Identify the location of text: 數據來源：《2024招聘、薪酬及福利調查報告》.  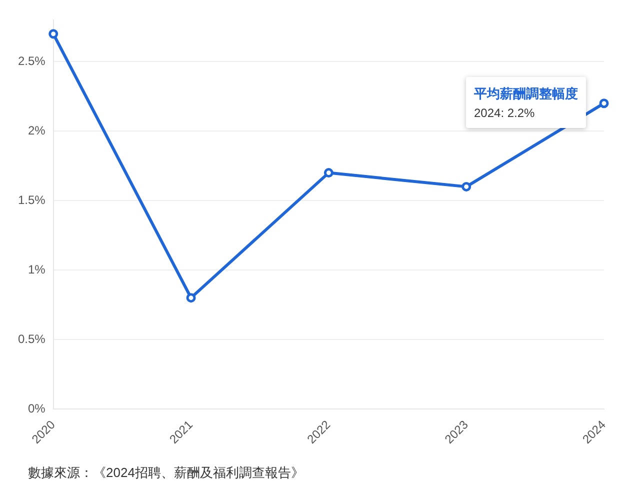
(166, 473).